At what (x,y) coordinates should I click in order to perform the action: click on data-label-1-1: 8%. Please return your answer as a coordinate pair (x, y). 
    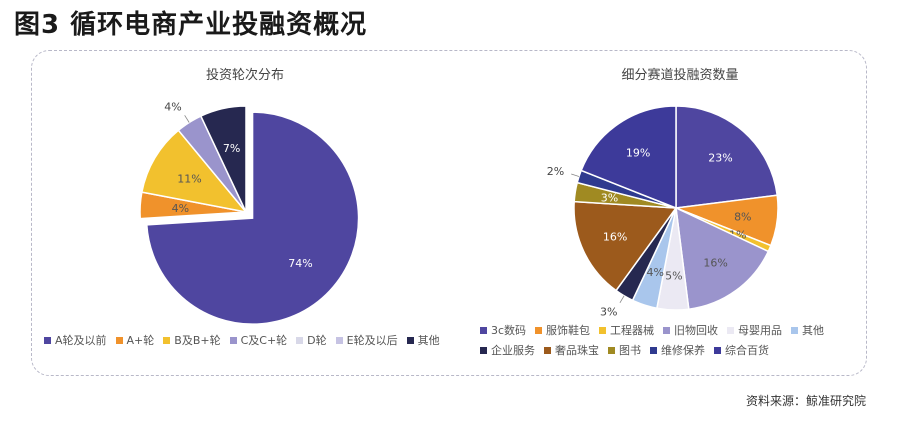
    Looking at the image, I should click on (742, 216).